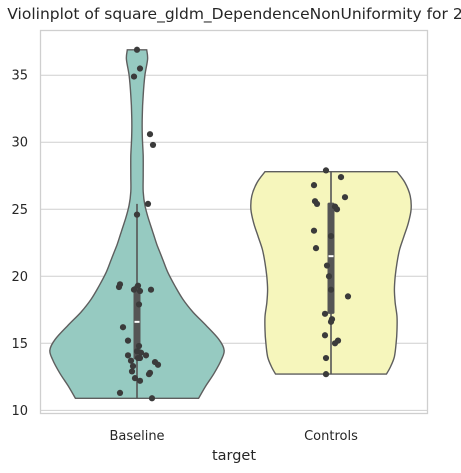 This screenshot has width=461, height=473. What do you see at coordinates (136, 436) in the screenshot?
I see `x-tick-label: Baseline` at bounding box center [136, 436].